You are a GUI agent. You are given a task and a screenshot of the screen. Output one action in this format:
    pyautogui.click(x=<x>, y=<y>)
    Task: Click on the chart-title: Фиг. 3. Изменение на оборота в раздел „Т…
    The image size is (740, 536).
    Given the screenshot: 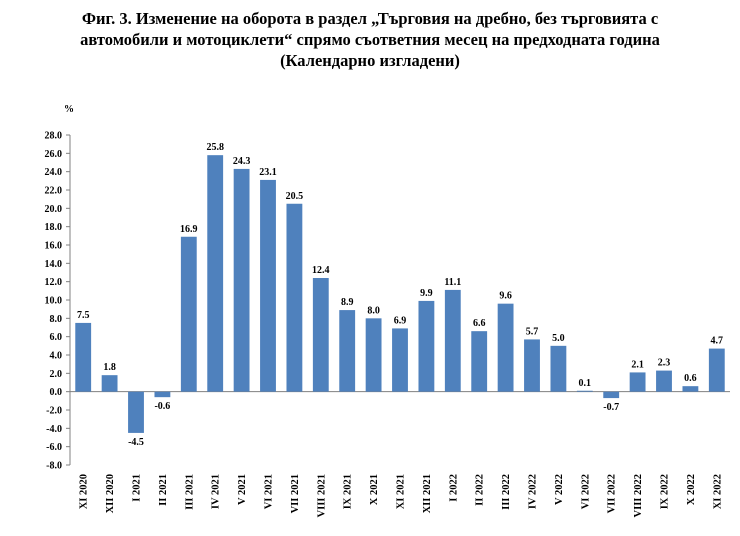 What is the action you would take?
    pyautogui.click(x=370, y=39)
    